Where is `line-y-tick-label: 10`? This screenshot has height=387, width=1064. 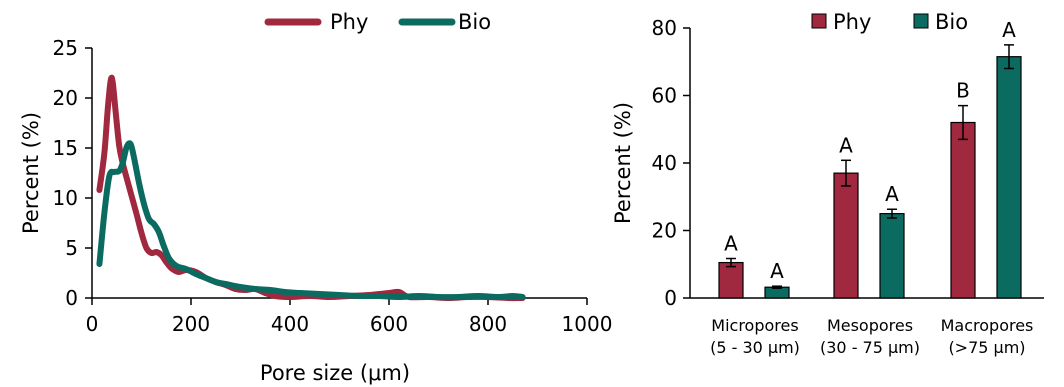
line-y-tick-label: 10 is located at coordinates (65, 198).